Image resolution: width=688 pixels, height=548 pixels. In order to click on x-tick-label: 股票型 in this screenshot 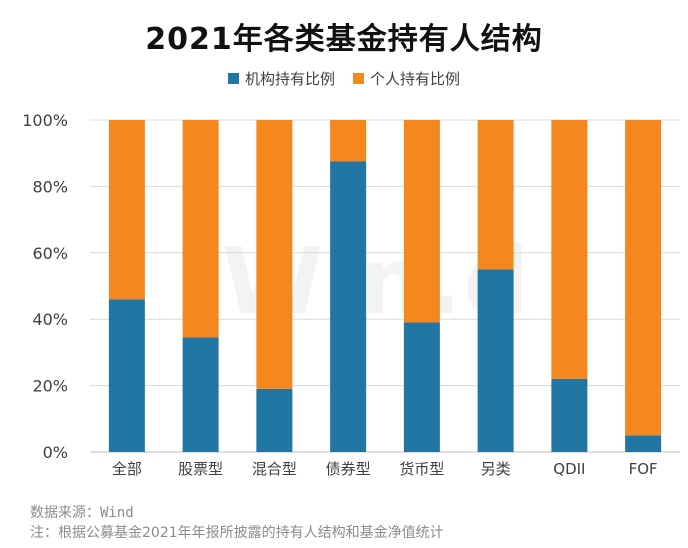, I will do `click(200, 469)`.